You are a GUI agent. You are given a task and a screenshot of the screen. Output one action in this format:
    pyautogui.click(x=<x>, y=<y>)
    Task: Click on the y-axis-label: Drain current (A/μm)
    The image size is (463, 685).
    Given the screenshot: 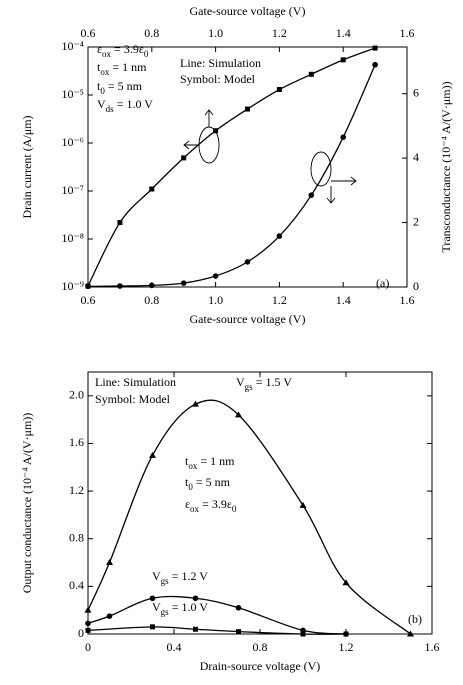 What is the action you would take?
    pyautogui.click(x=27, y=166)
    